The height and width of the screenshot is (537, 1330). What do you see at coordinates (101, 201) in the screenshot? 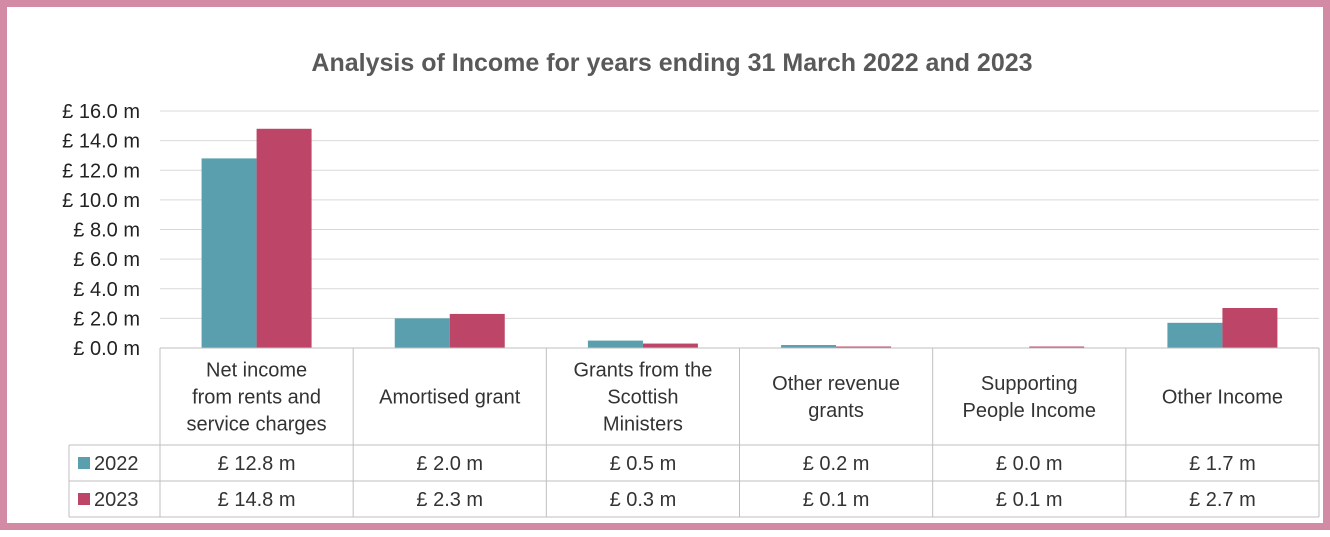
I see `y-tick-label: £ 10.0 m` at bounding box center [101, 201].